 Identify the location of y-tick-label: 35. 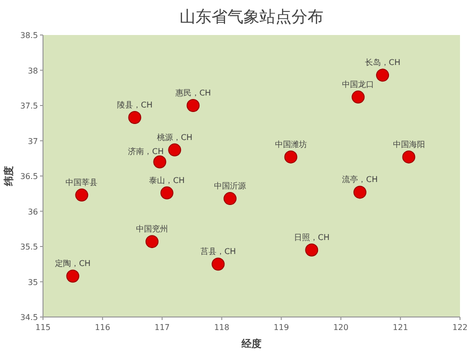
(33, 282).